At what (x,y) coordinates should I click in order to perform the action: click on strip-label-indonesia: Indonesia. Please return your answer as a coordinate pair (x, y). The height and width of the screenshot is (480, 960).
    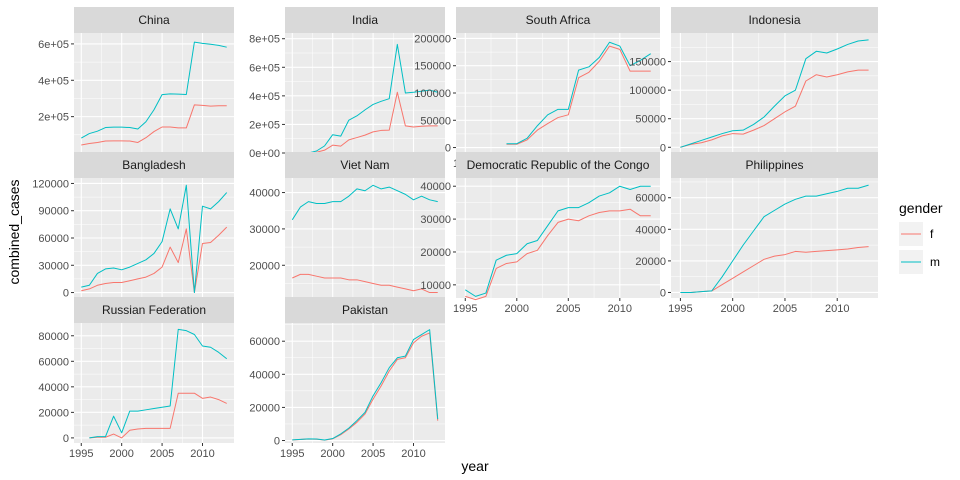
    Looking at the image, I should click on (774, 20).